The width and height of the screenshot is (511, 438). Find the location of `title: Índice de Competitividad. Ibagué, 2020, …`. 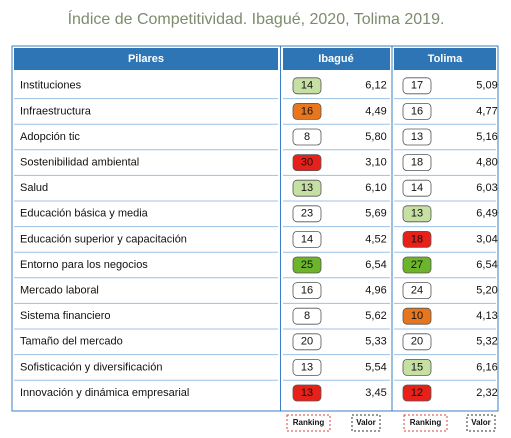

title: Índice de Competitividad. Ibagué, 2020, … is located at coordinates (256, 18).